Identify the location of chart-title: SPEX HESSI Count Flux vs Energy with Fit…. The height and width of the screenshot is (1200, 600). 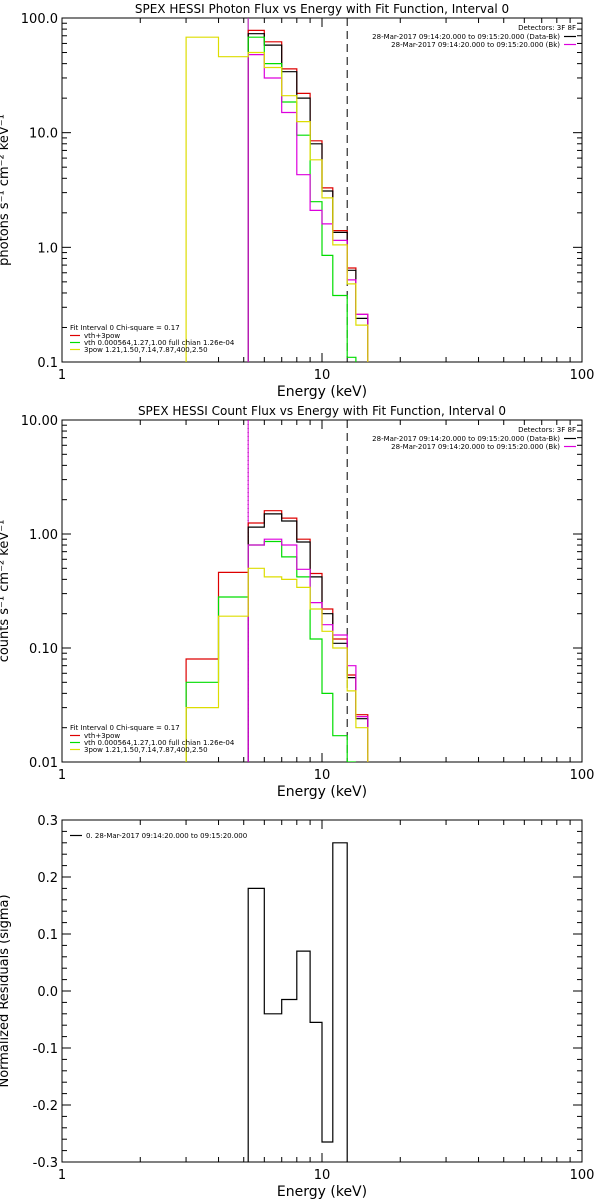
(322, 411).